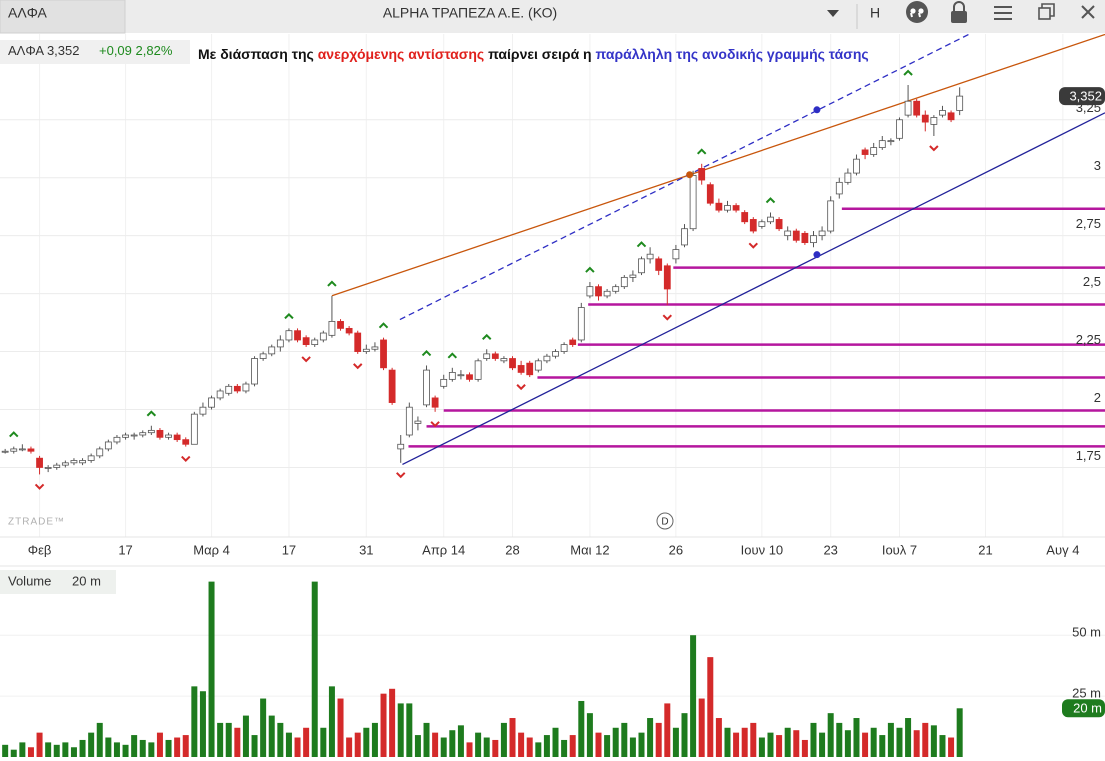  What do you see at coordinates (676, 549) in the screenshot?
I see `x-tick-label: 26` at bounding box center [676, 549].